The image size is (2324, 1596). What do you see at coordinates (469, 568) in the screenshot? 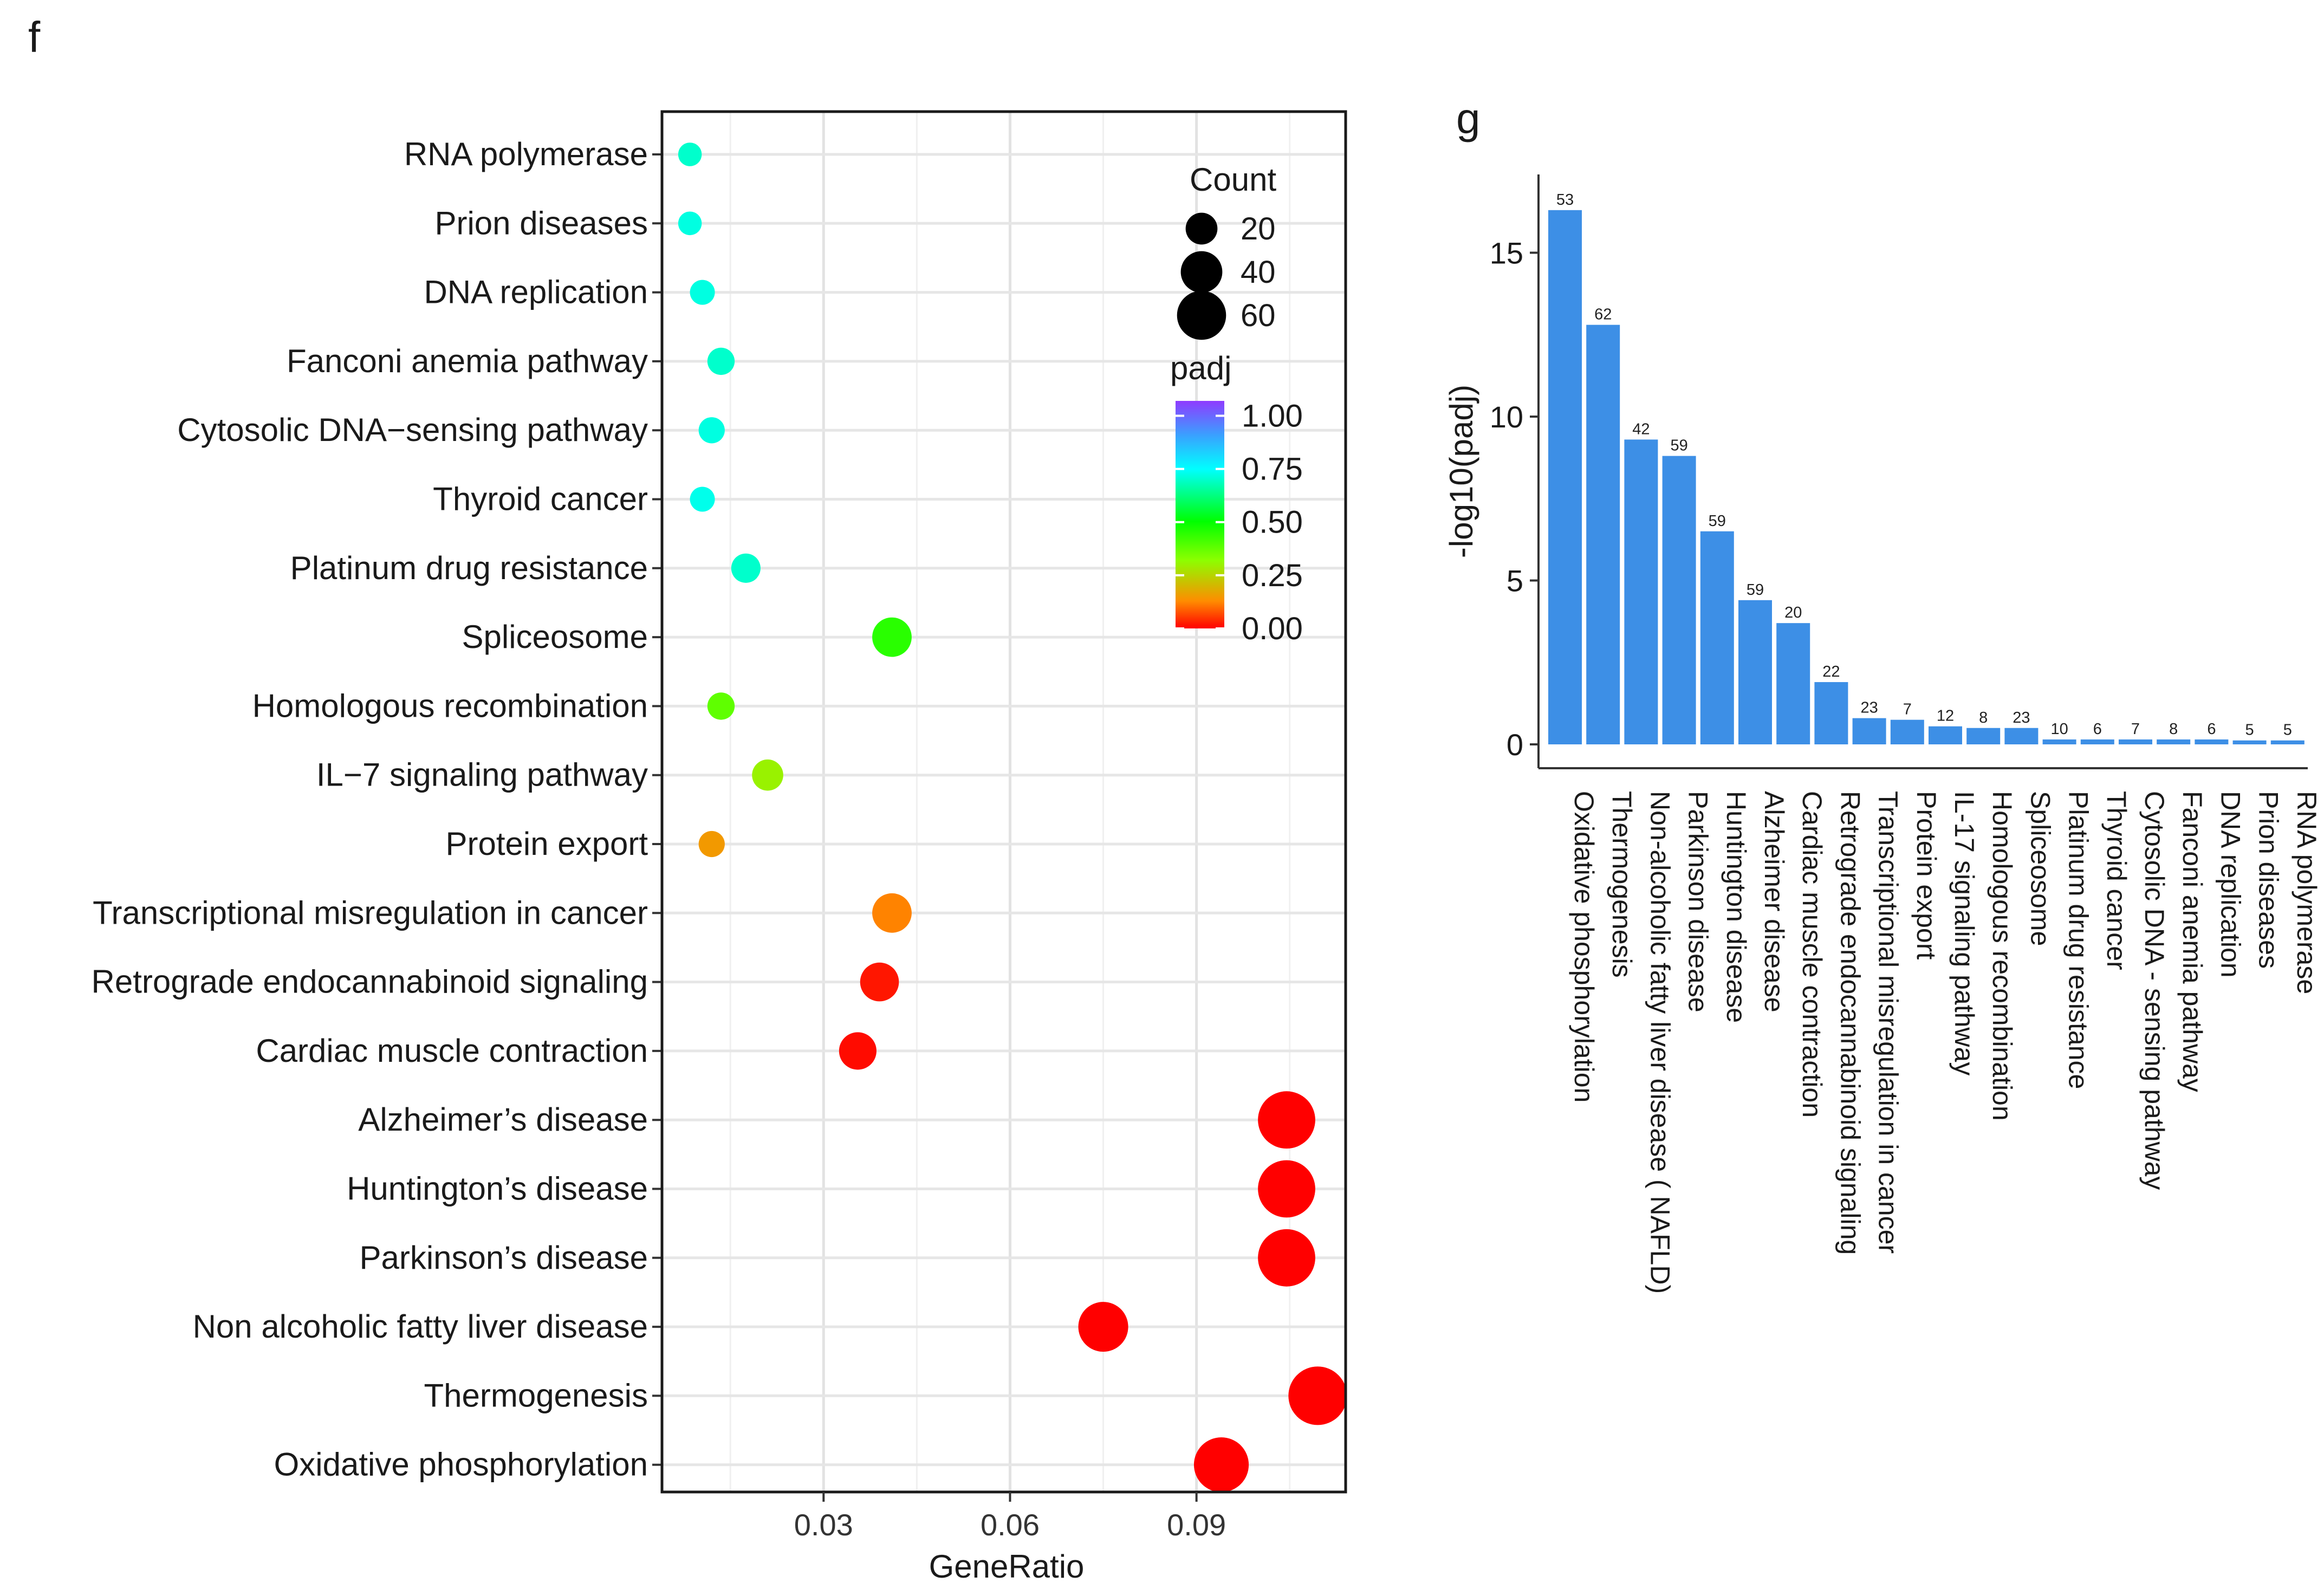
I see `category-label: Platinum drug resistance` at bounding box center [469, 568].